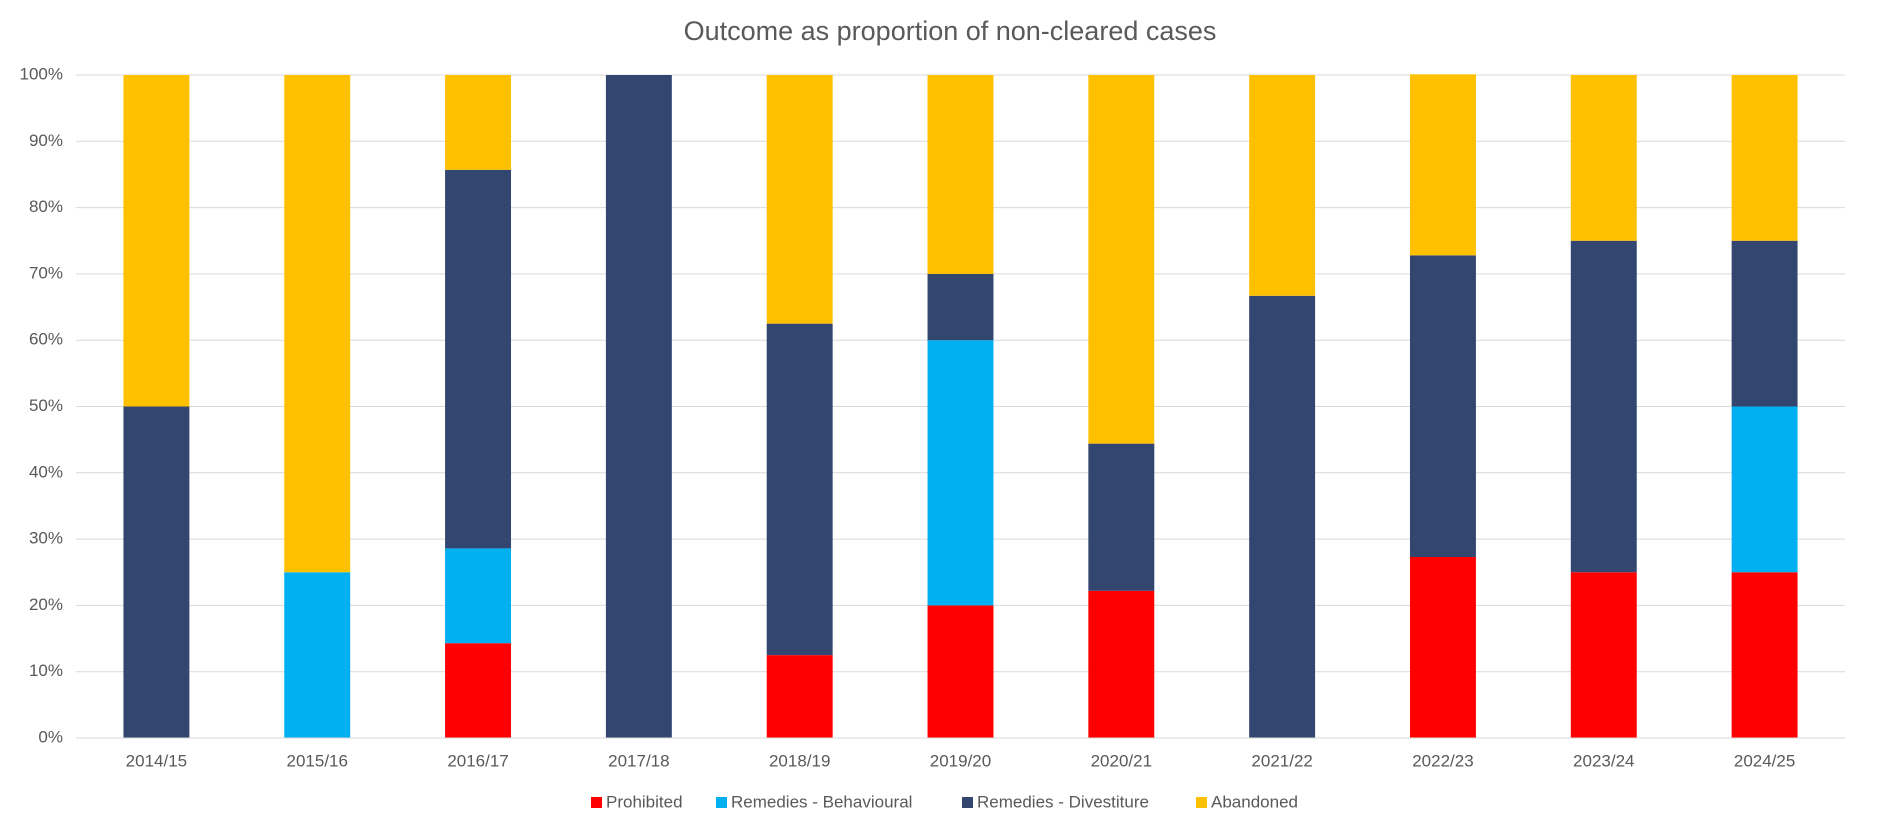 Image resolution: width=1901 pixels, height=830 pixels. What do you see at coordinates (46, 670) in the screenshot?
I see `y-tick-label: 10%` at bounding box center [46, 670].